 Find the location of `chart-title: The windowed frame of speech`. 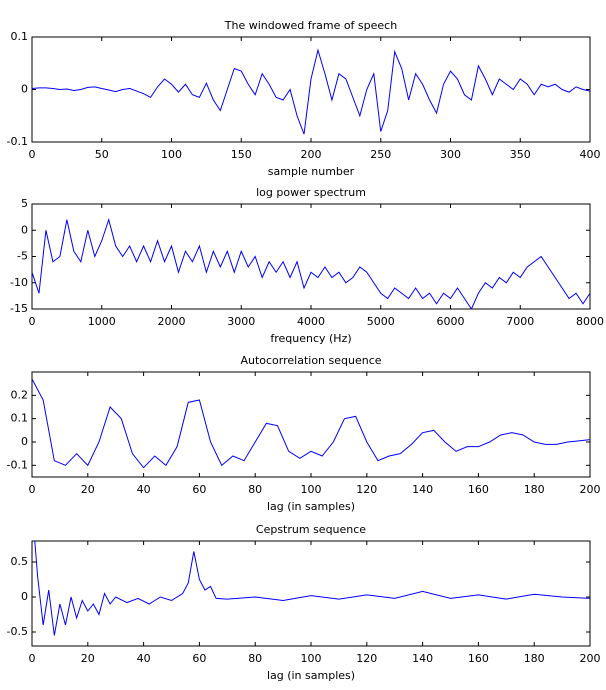

chart-title: The windowed frame of speech is located at coordinates (310, 25).